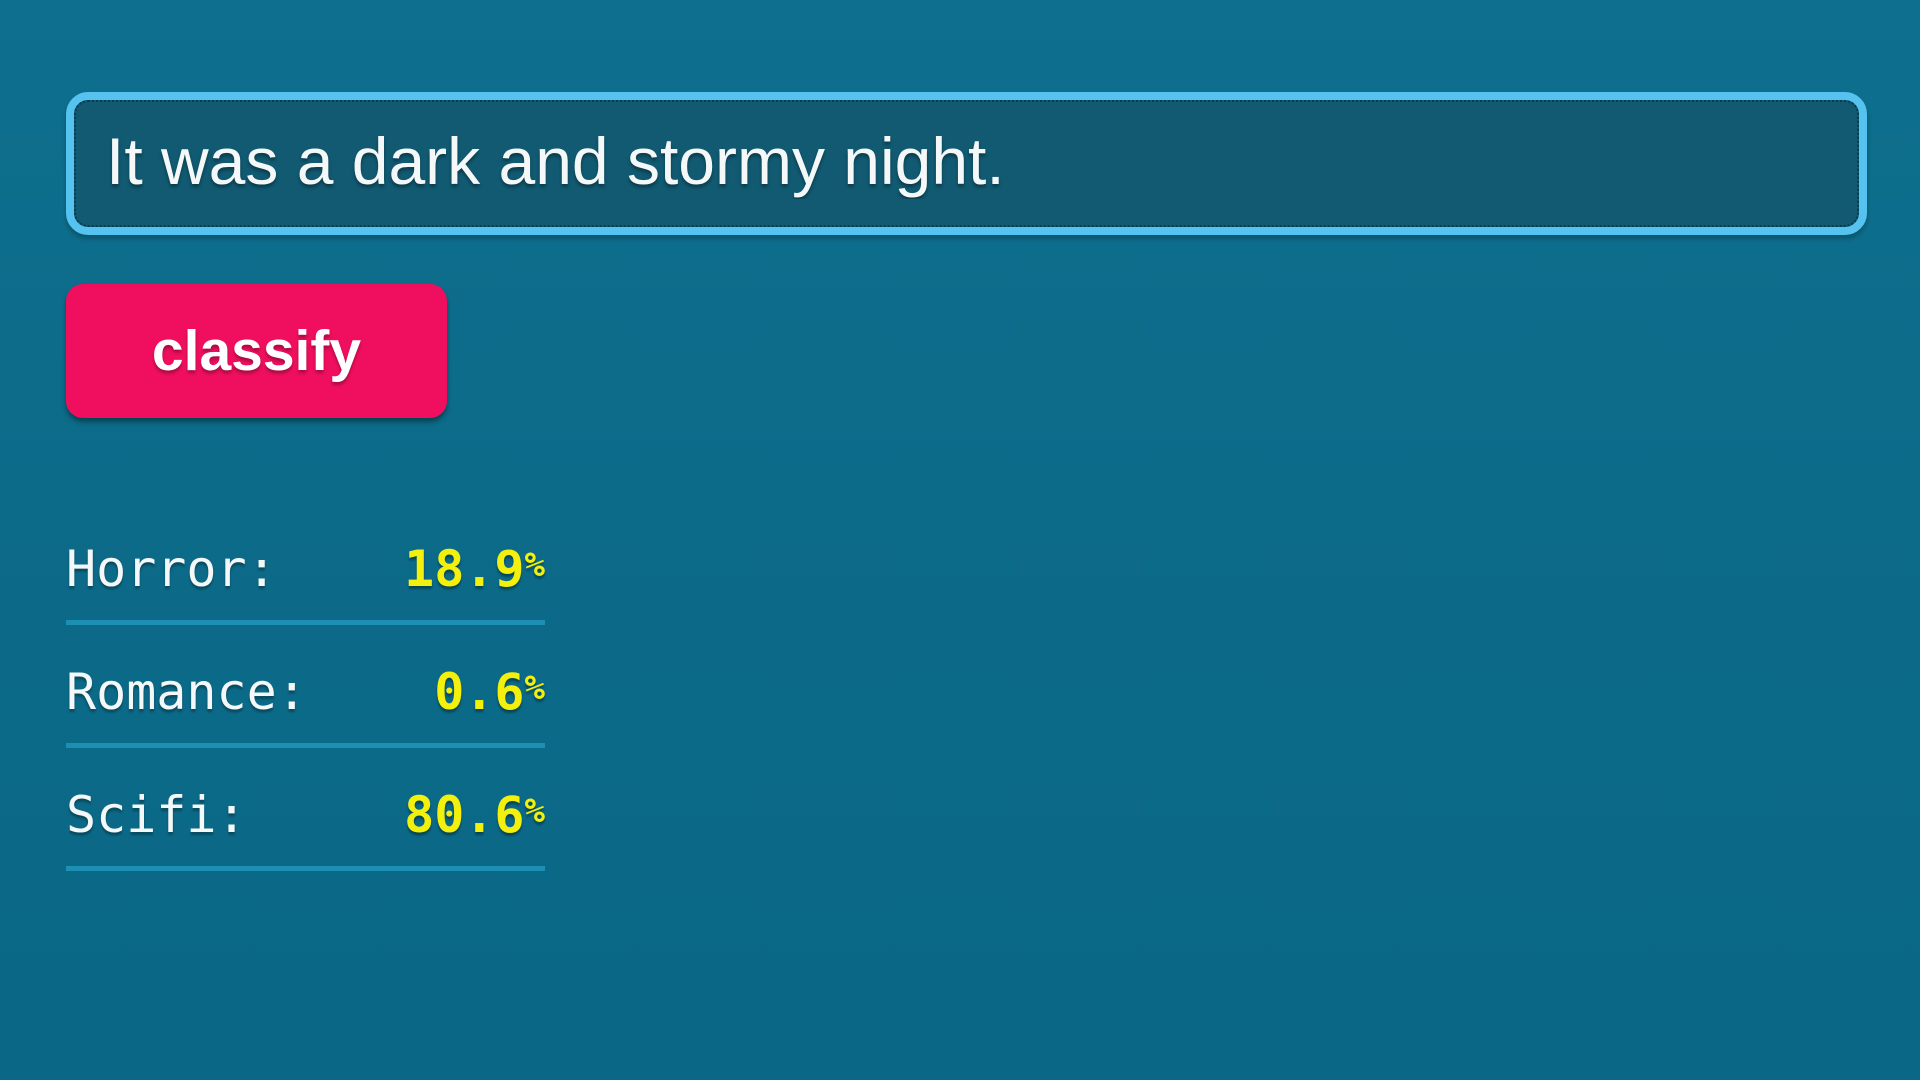 The height and width of the screenshot is (1080, 1920). I want to click on result-value-number: 18.9, so click(464, 569).